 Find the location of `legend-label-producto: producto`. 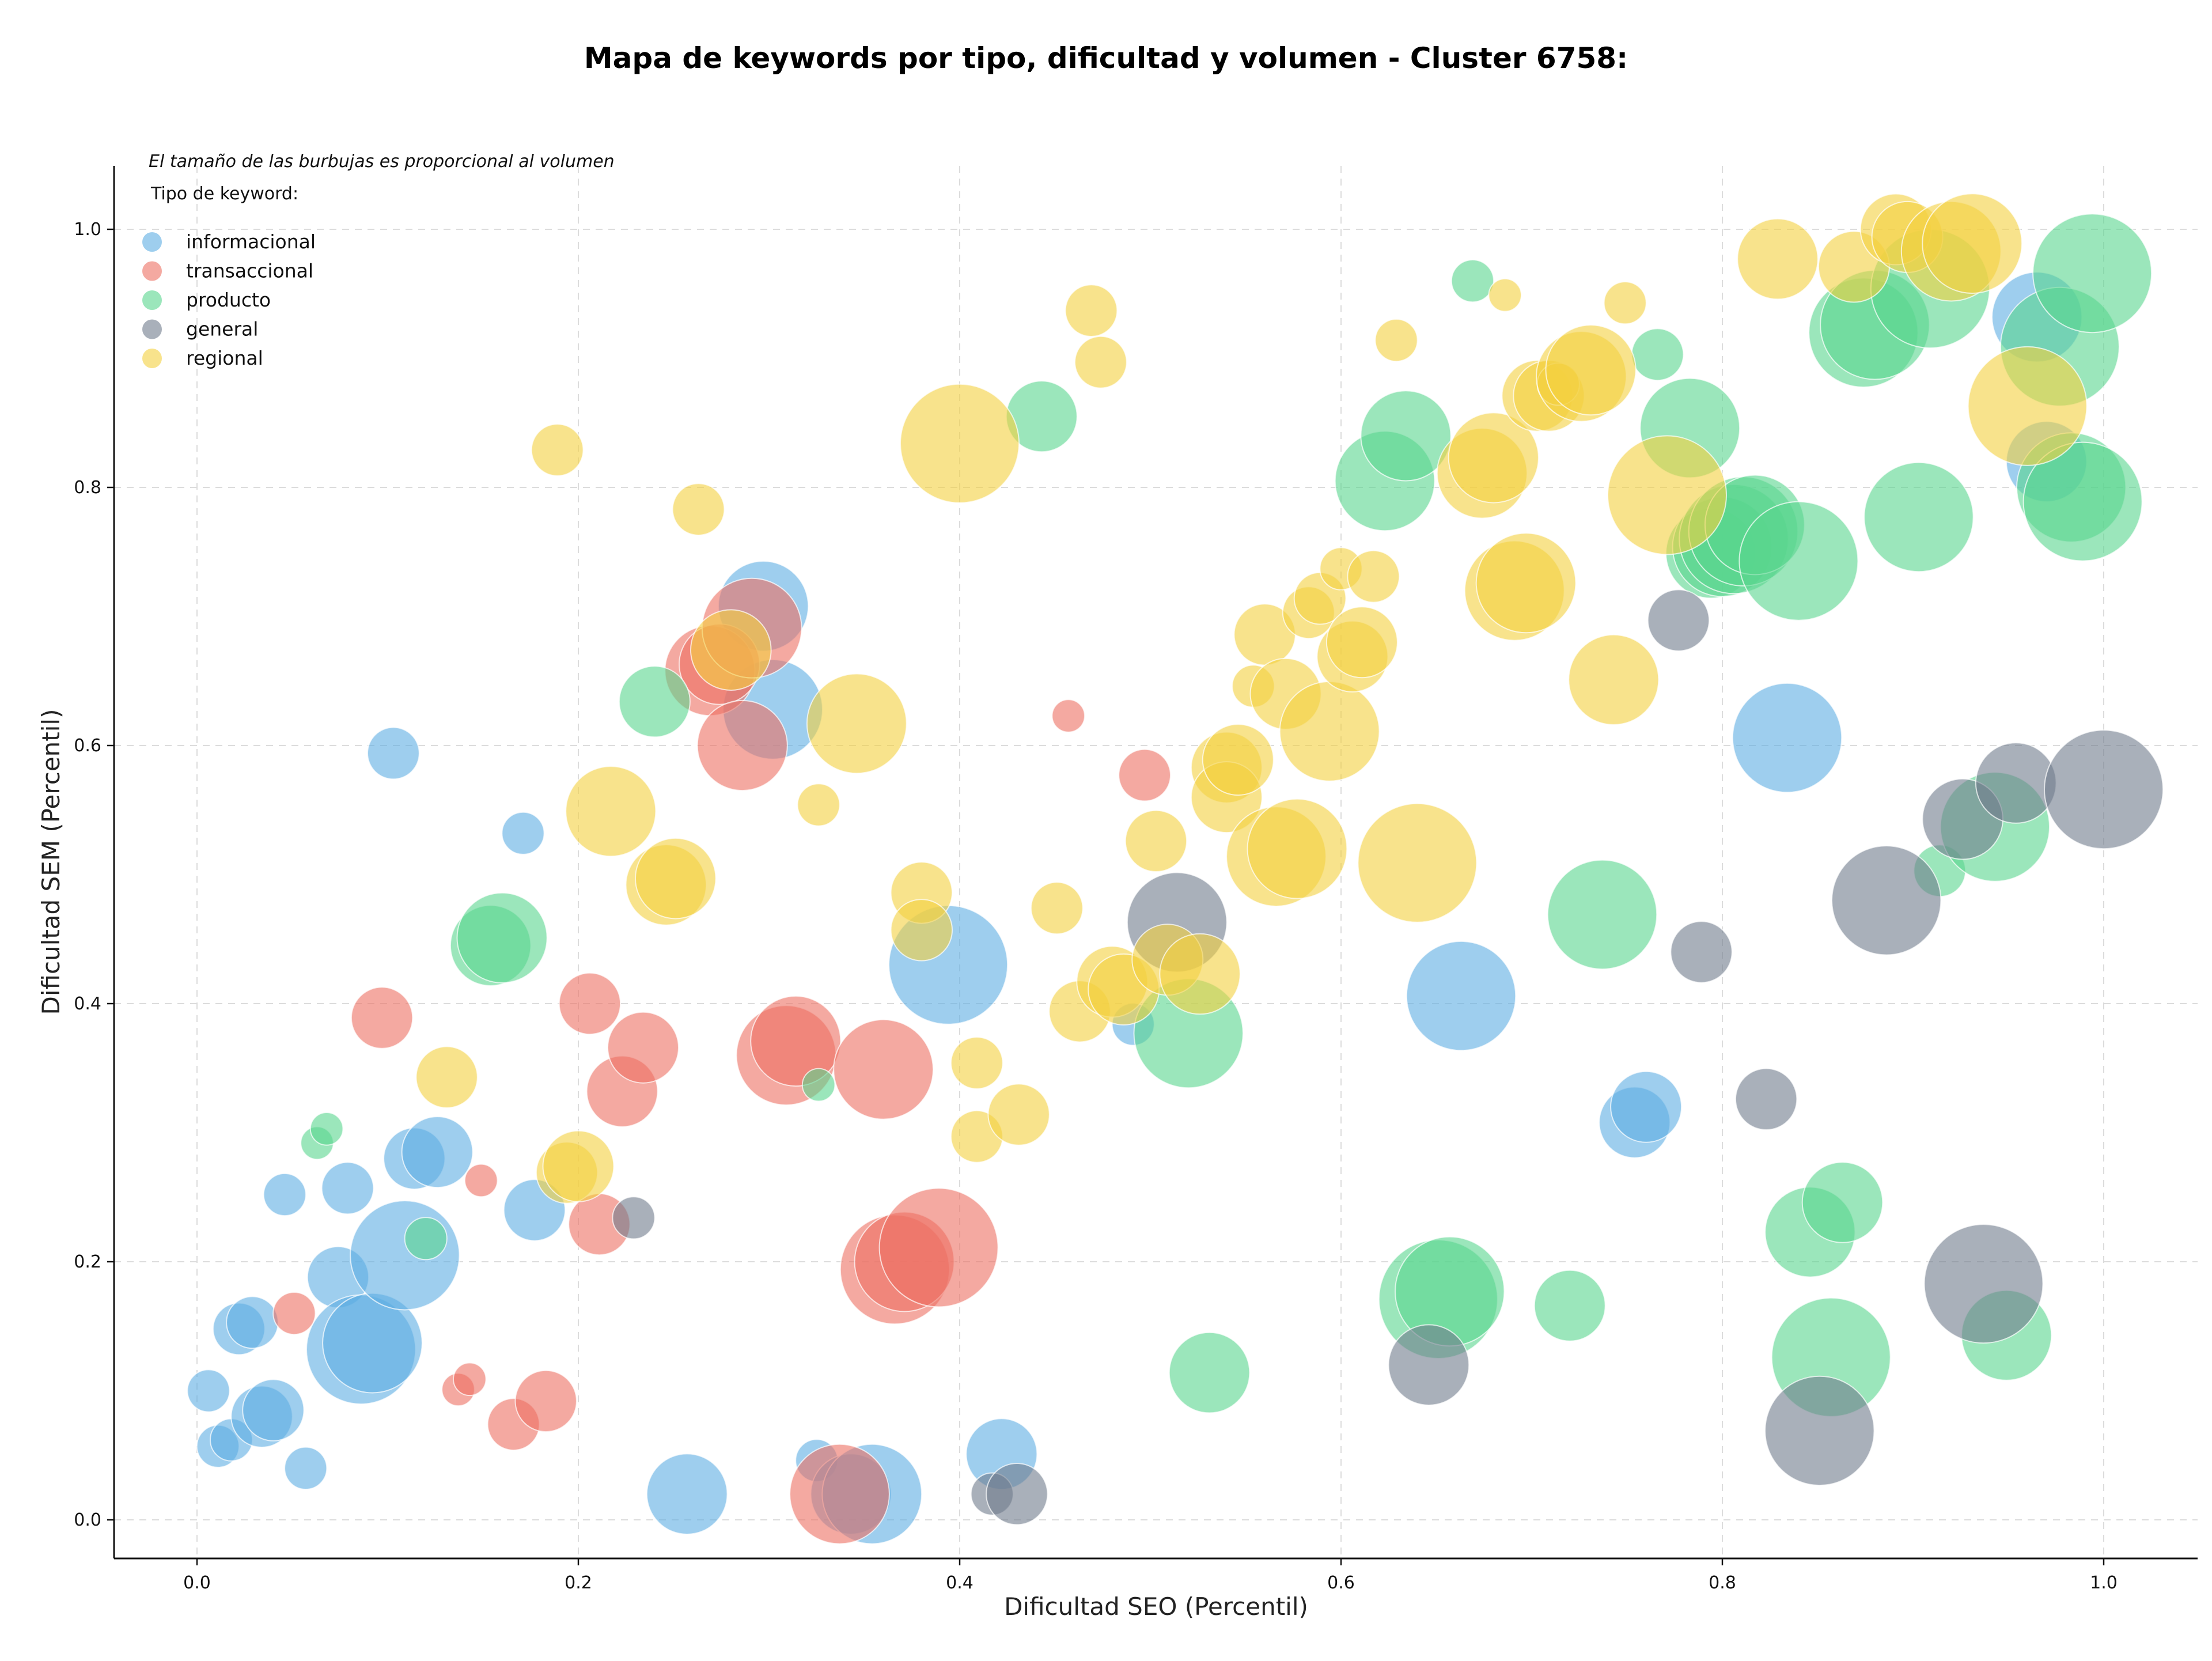

legend-label-producto: producto is located at coordinates (228, 300).